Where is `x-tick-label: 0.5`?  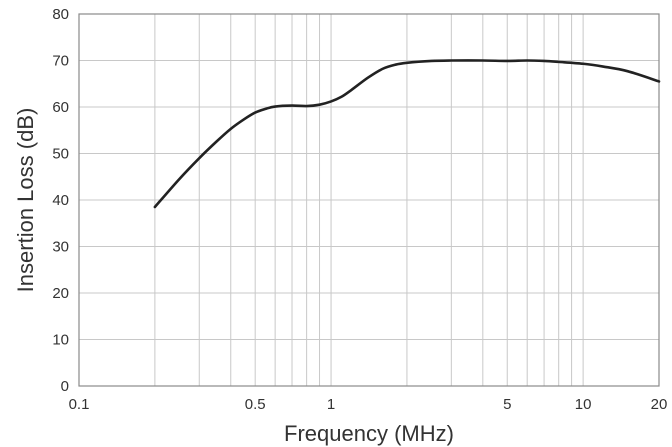 x-tick-label: 0.5 is located at coordinates (255, 404).